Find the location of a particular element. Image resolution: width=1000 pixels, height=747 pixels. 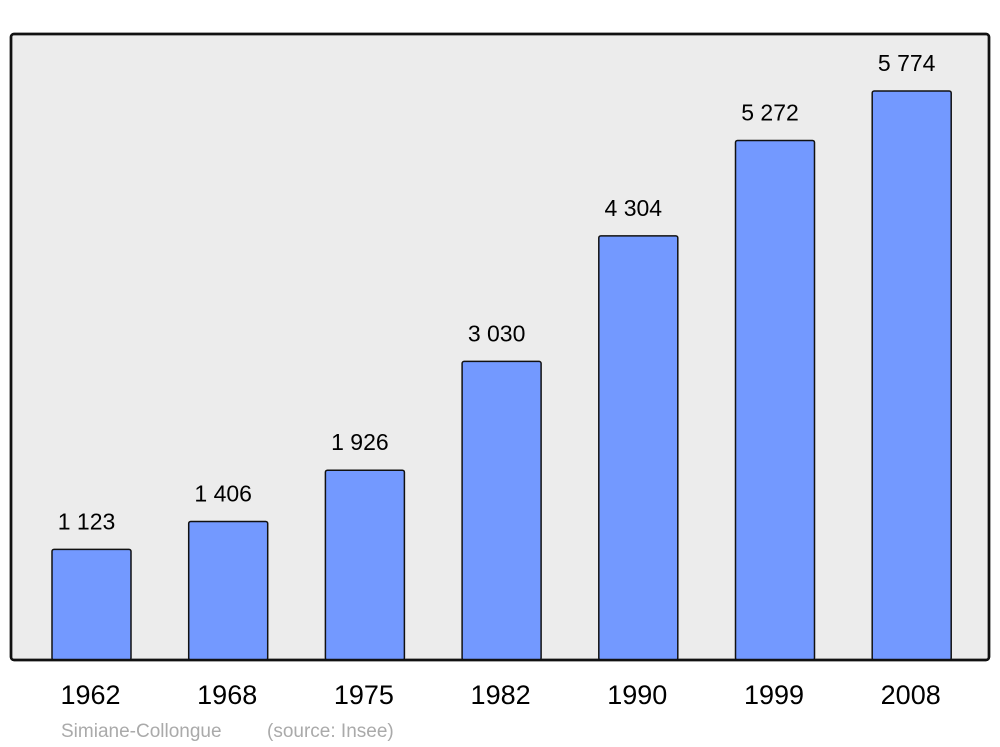

footer-source: (source: Insee) is located at coordinates (330, 731).